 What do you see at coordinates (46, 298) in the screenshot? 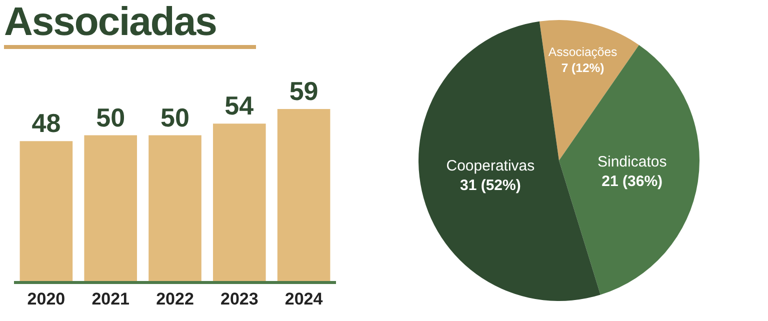
I see `x-tick-label: 2020` at bounding box center [46, 298].